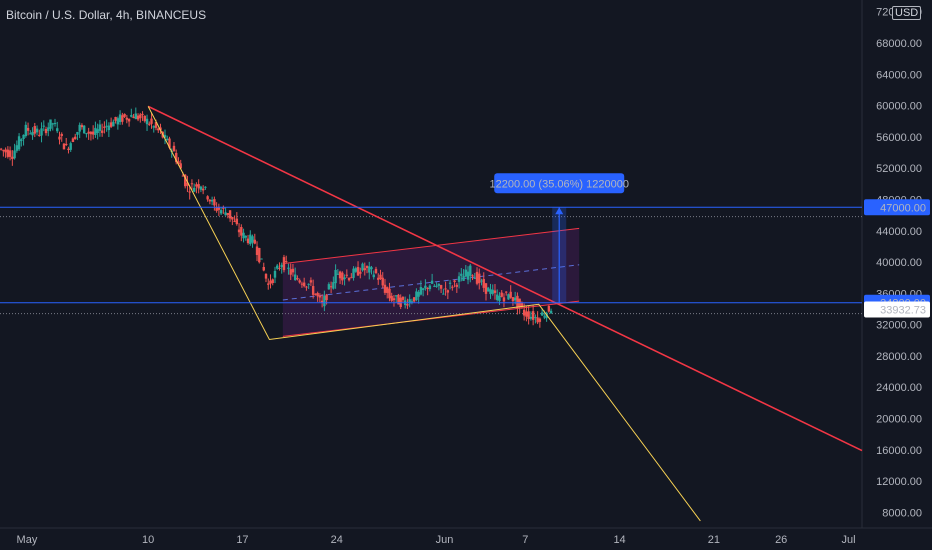 Image resolution: width=932 pixels, height=550 pixels. Describe the element at coordinates (899, 263) in the screenshot. I see `y-tick-label: 40000.00` at that location.